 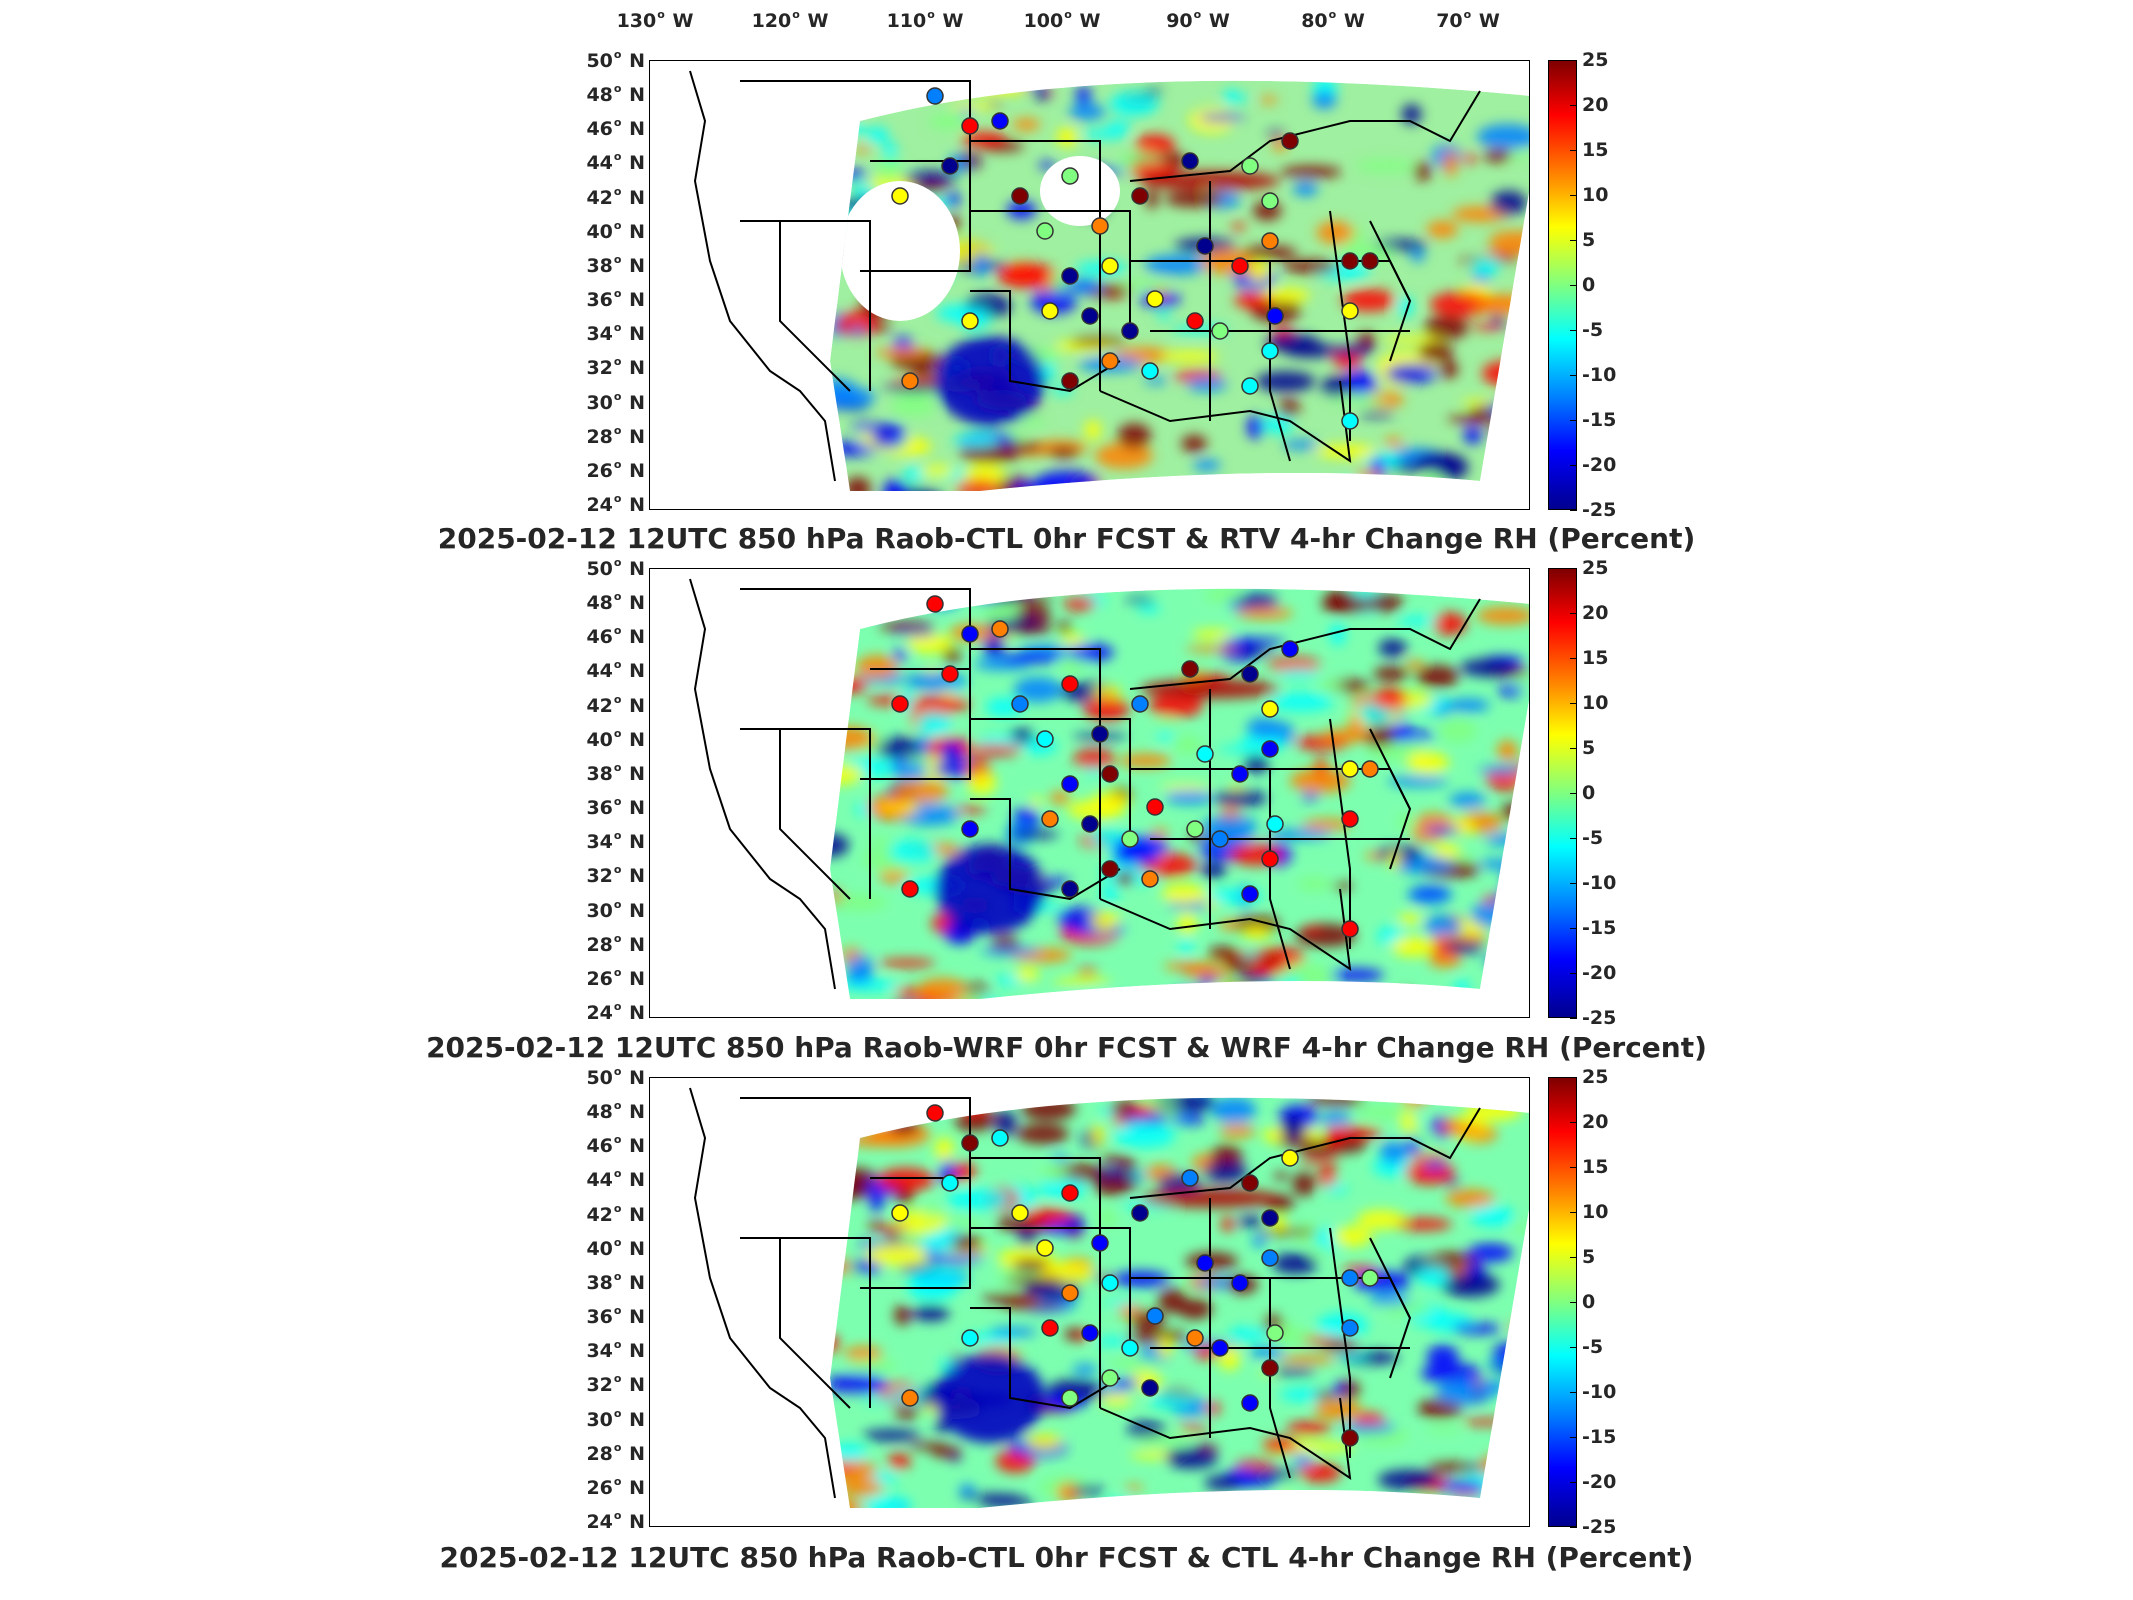 What do you see at coordinates (599, 505) in the screenshot?
I see `latitude-value: 24` at bounding box center [599, 505].